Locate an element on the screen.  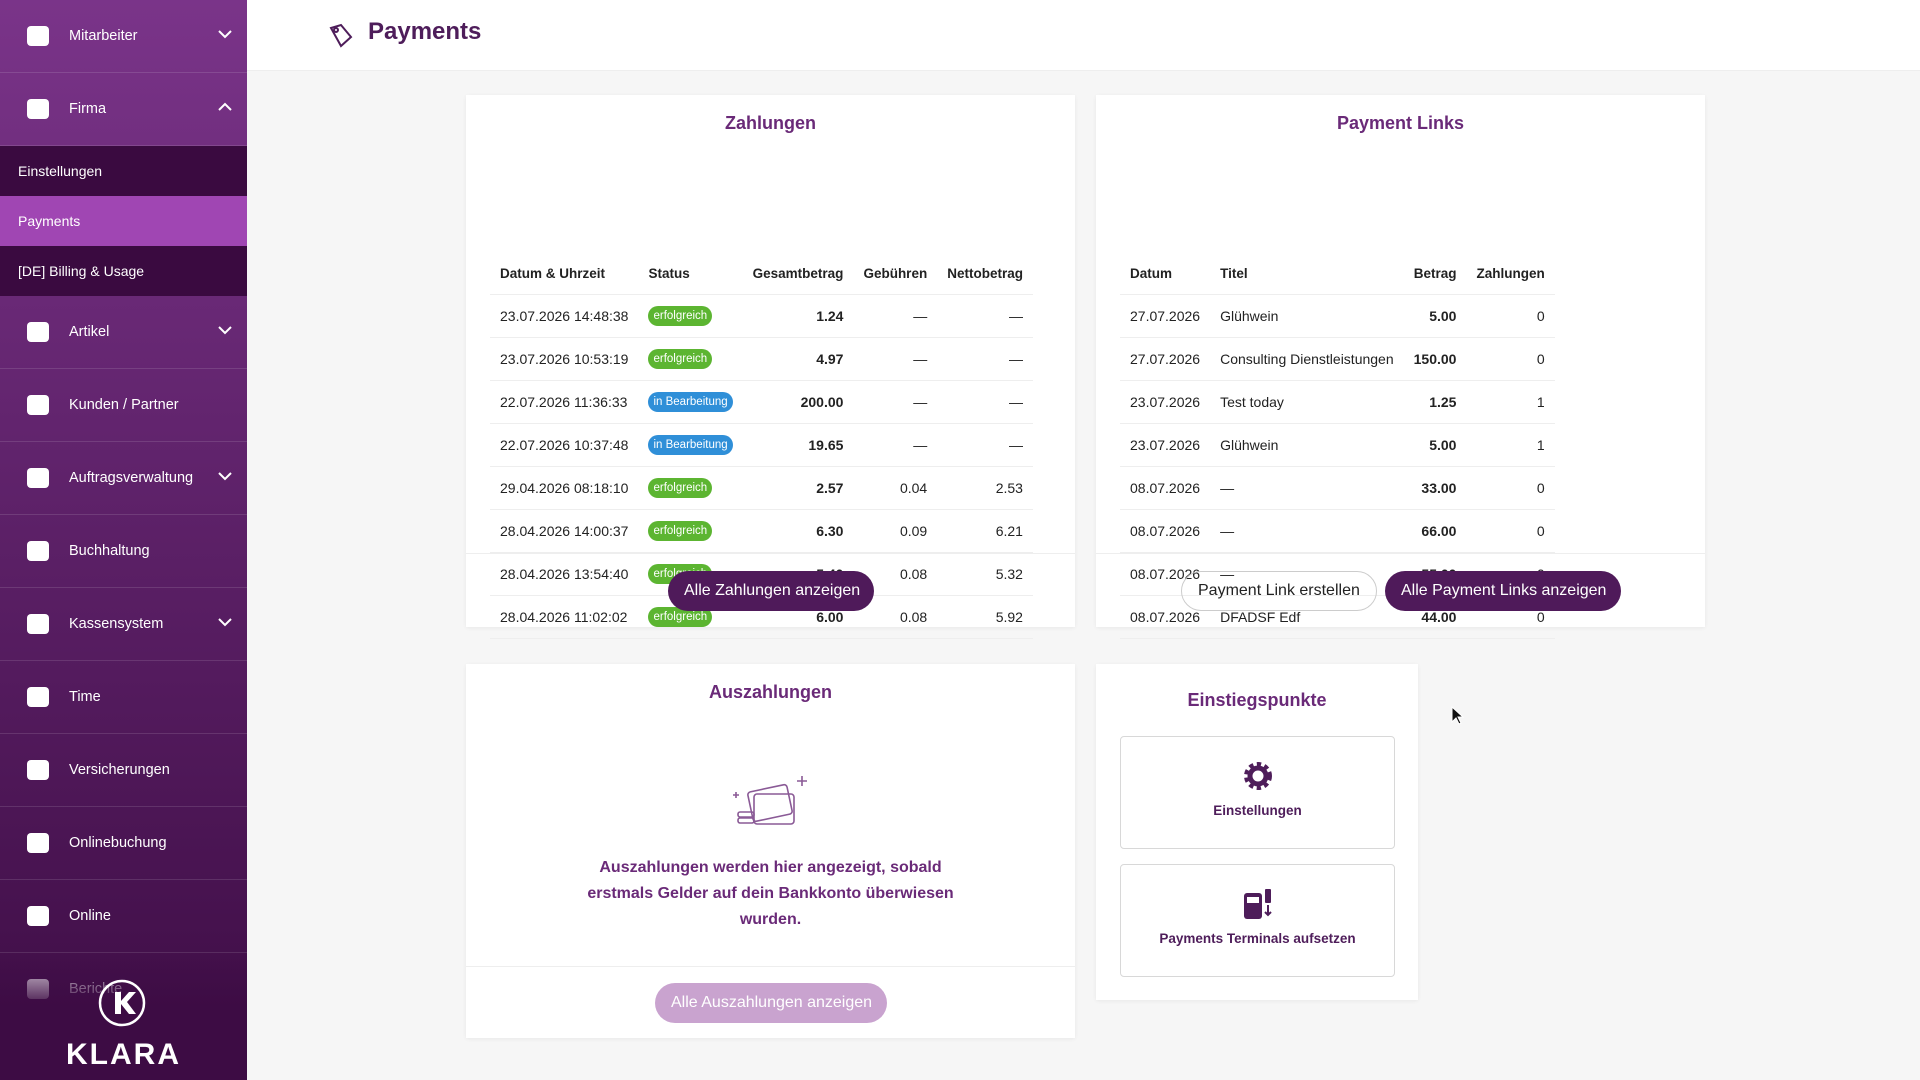
menu-label: Kassensystem is located at coordinates (116, 624).